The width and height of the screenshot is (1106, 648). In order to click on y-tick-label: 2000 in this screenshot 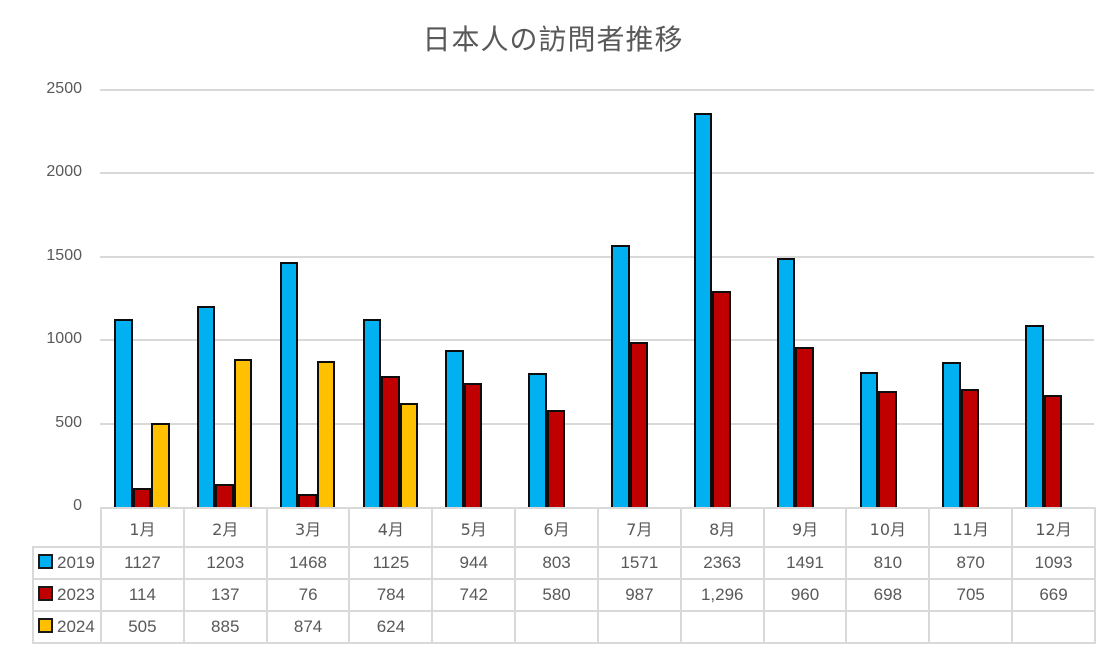, I will do `click(64, 172)`.